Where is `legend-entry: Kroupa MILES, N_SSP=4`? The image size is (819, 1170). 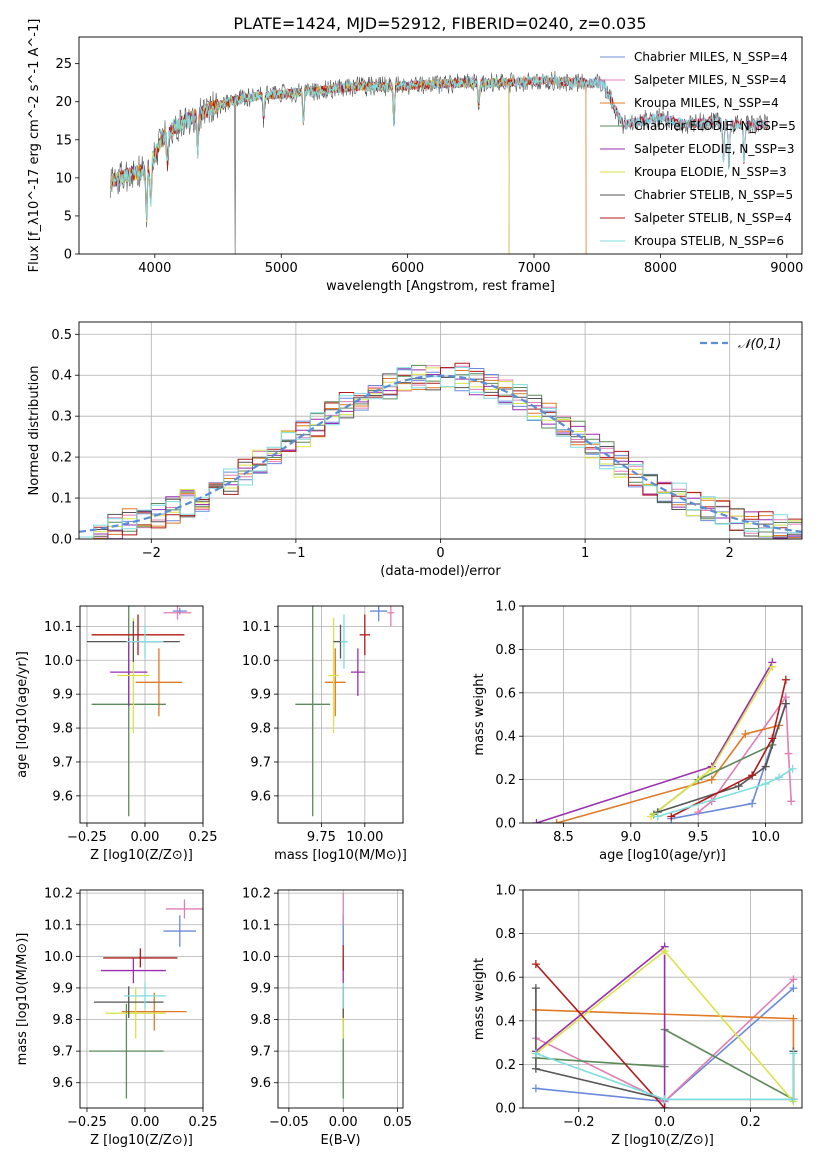 legend-entry: Kroupa MILES, N_SSP=4 is located at coordinates (706, 103).